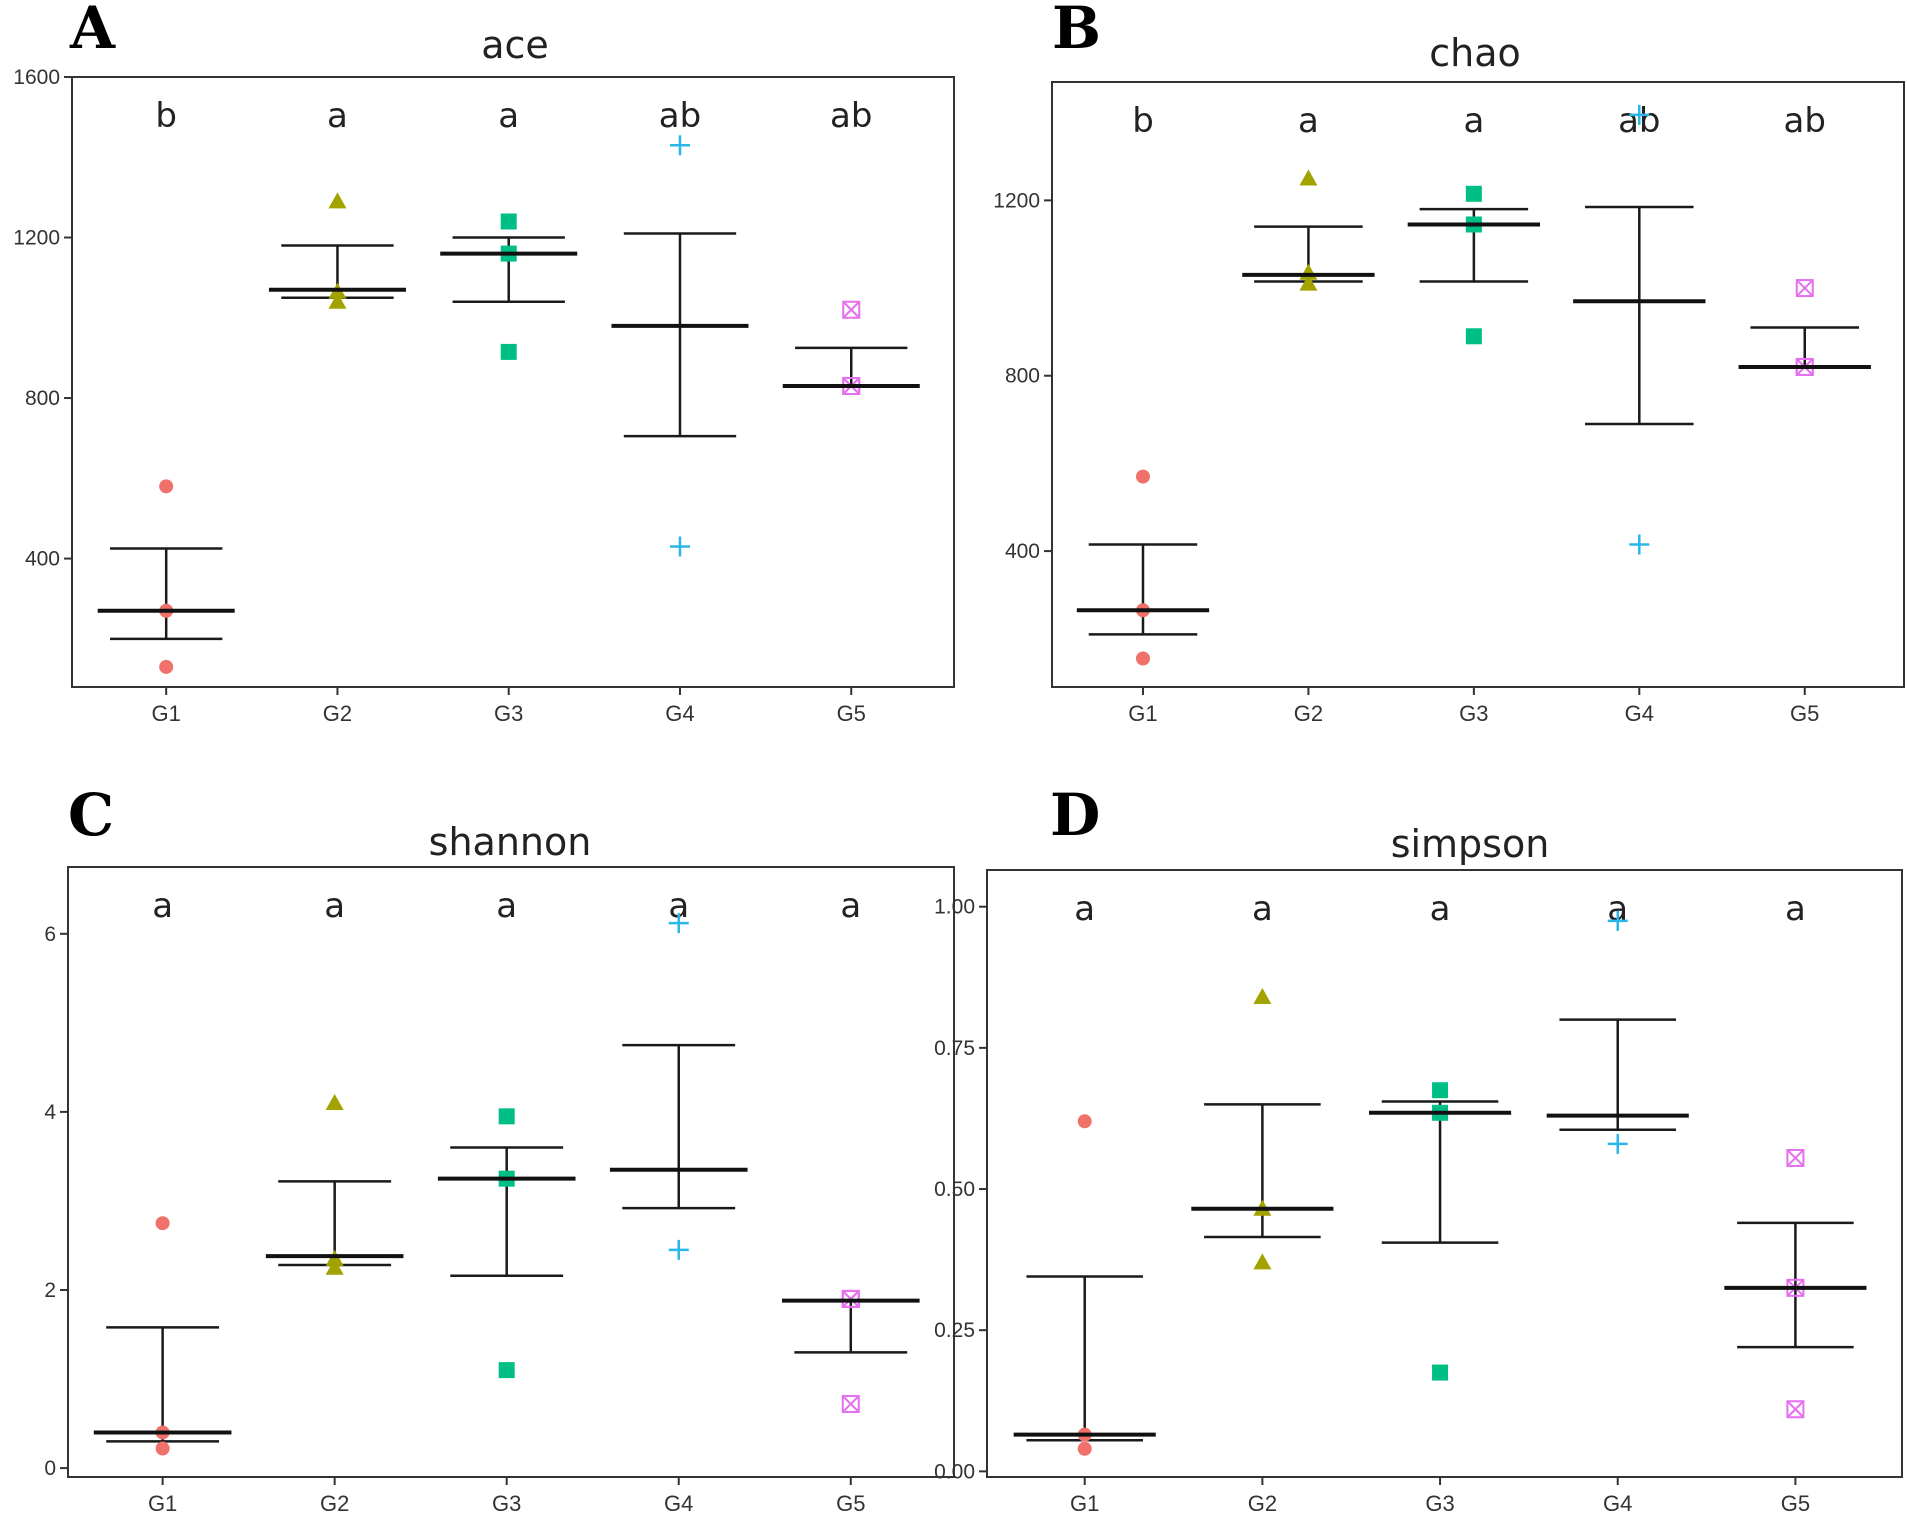  What do you see at coordinates (954, 1189) in the screenshot?
I see `y-tick-label: 0.50` at bounding box center [954, 1189].